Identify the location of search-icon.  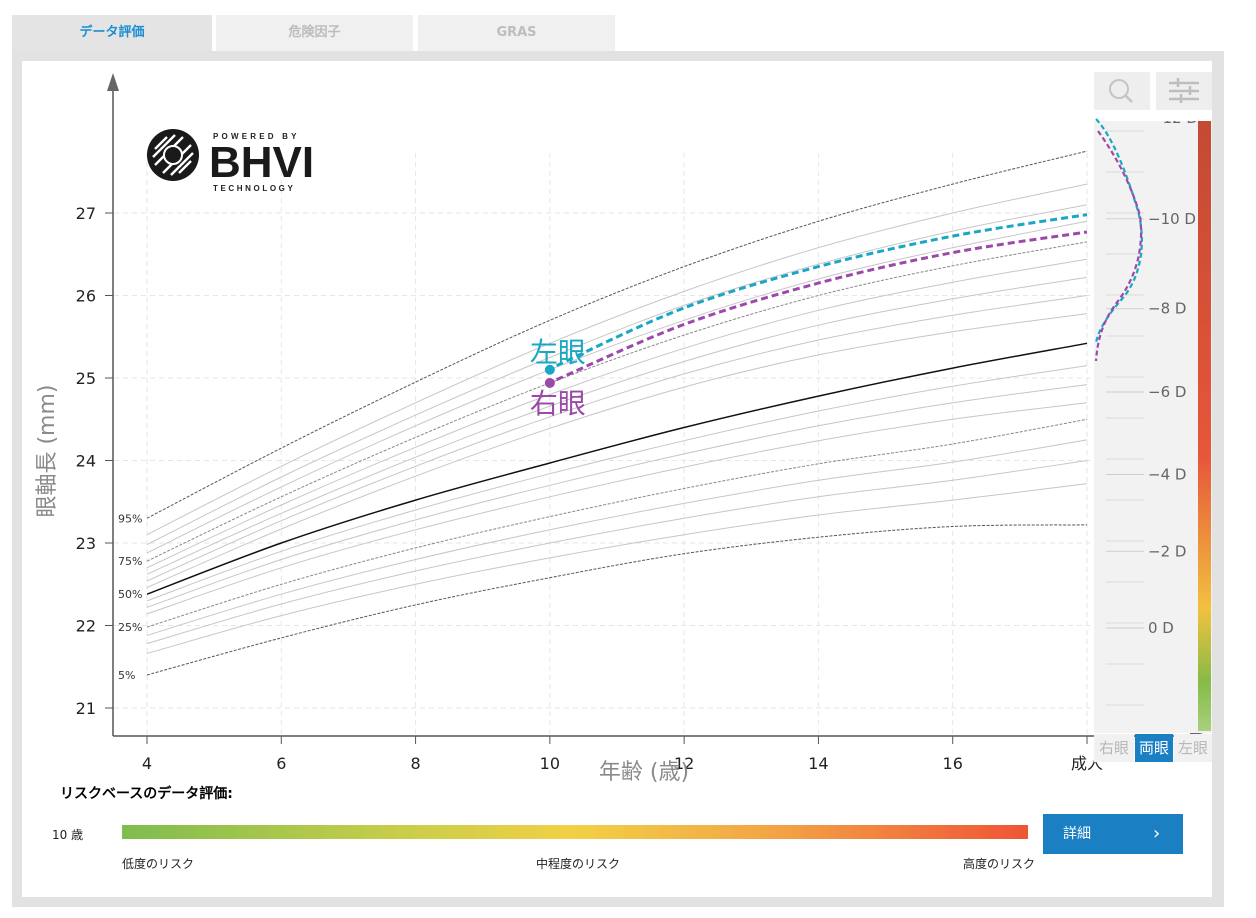
(1121, 91).